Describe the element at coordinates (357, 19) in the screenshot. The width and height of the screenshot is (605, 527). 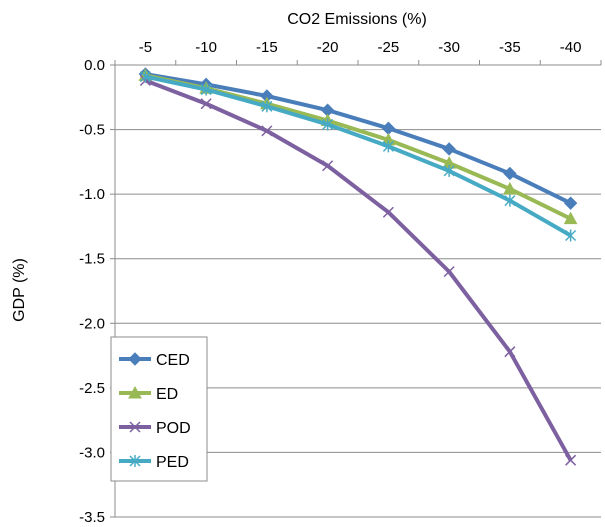
I see `x-axis-title: CO2 Emissions (%)` at that location.